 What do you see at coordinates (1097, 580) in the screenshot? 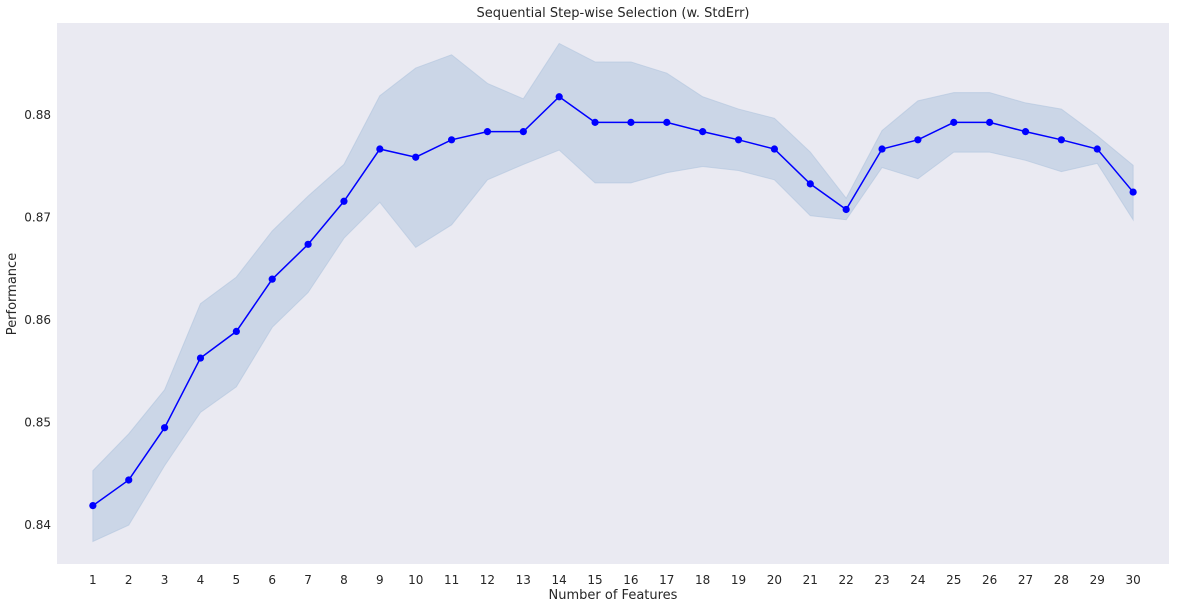
I see `x-tick-label: 29` at bounding box center [1097, 580].